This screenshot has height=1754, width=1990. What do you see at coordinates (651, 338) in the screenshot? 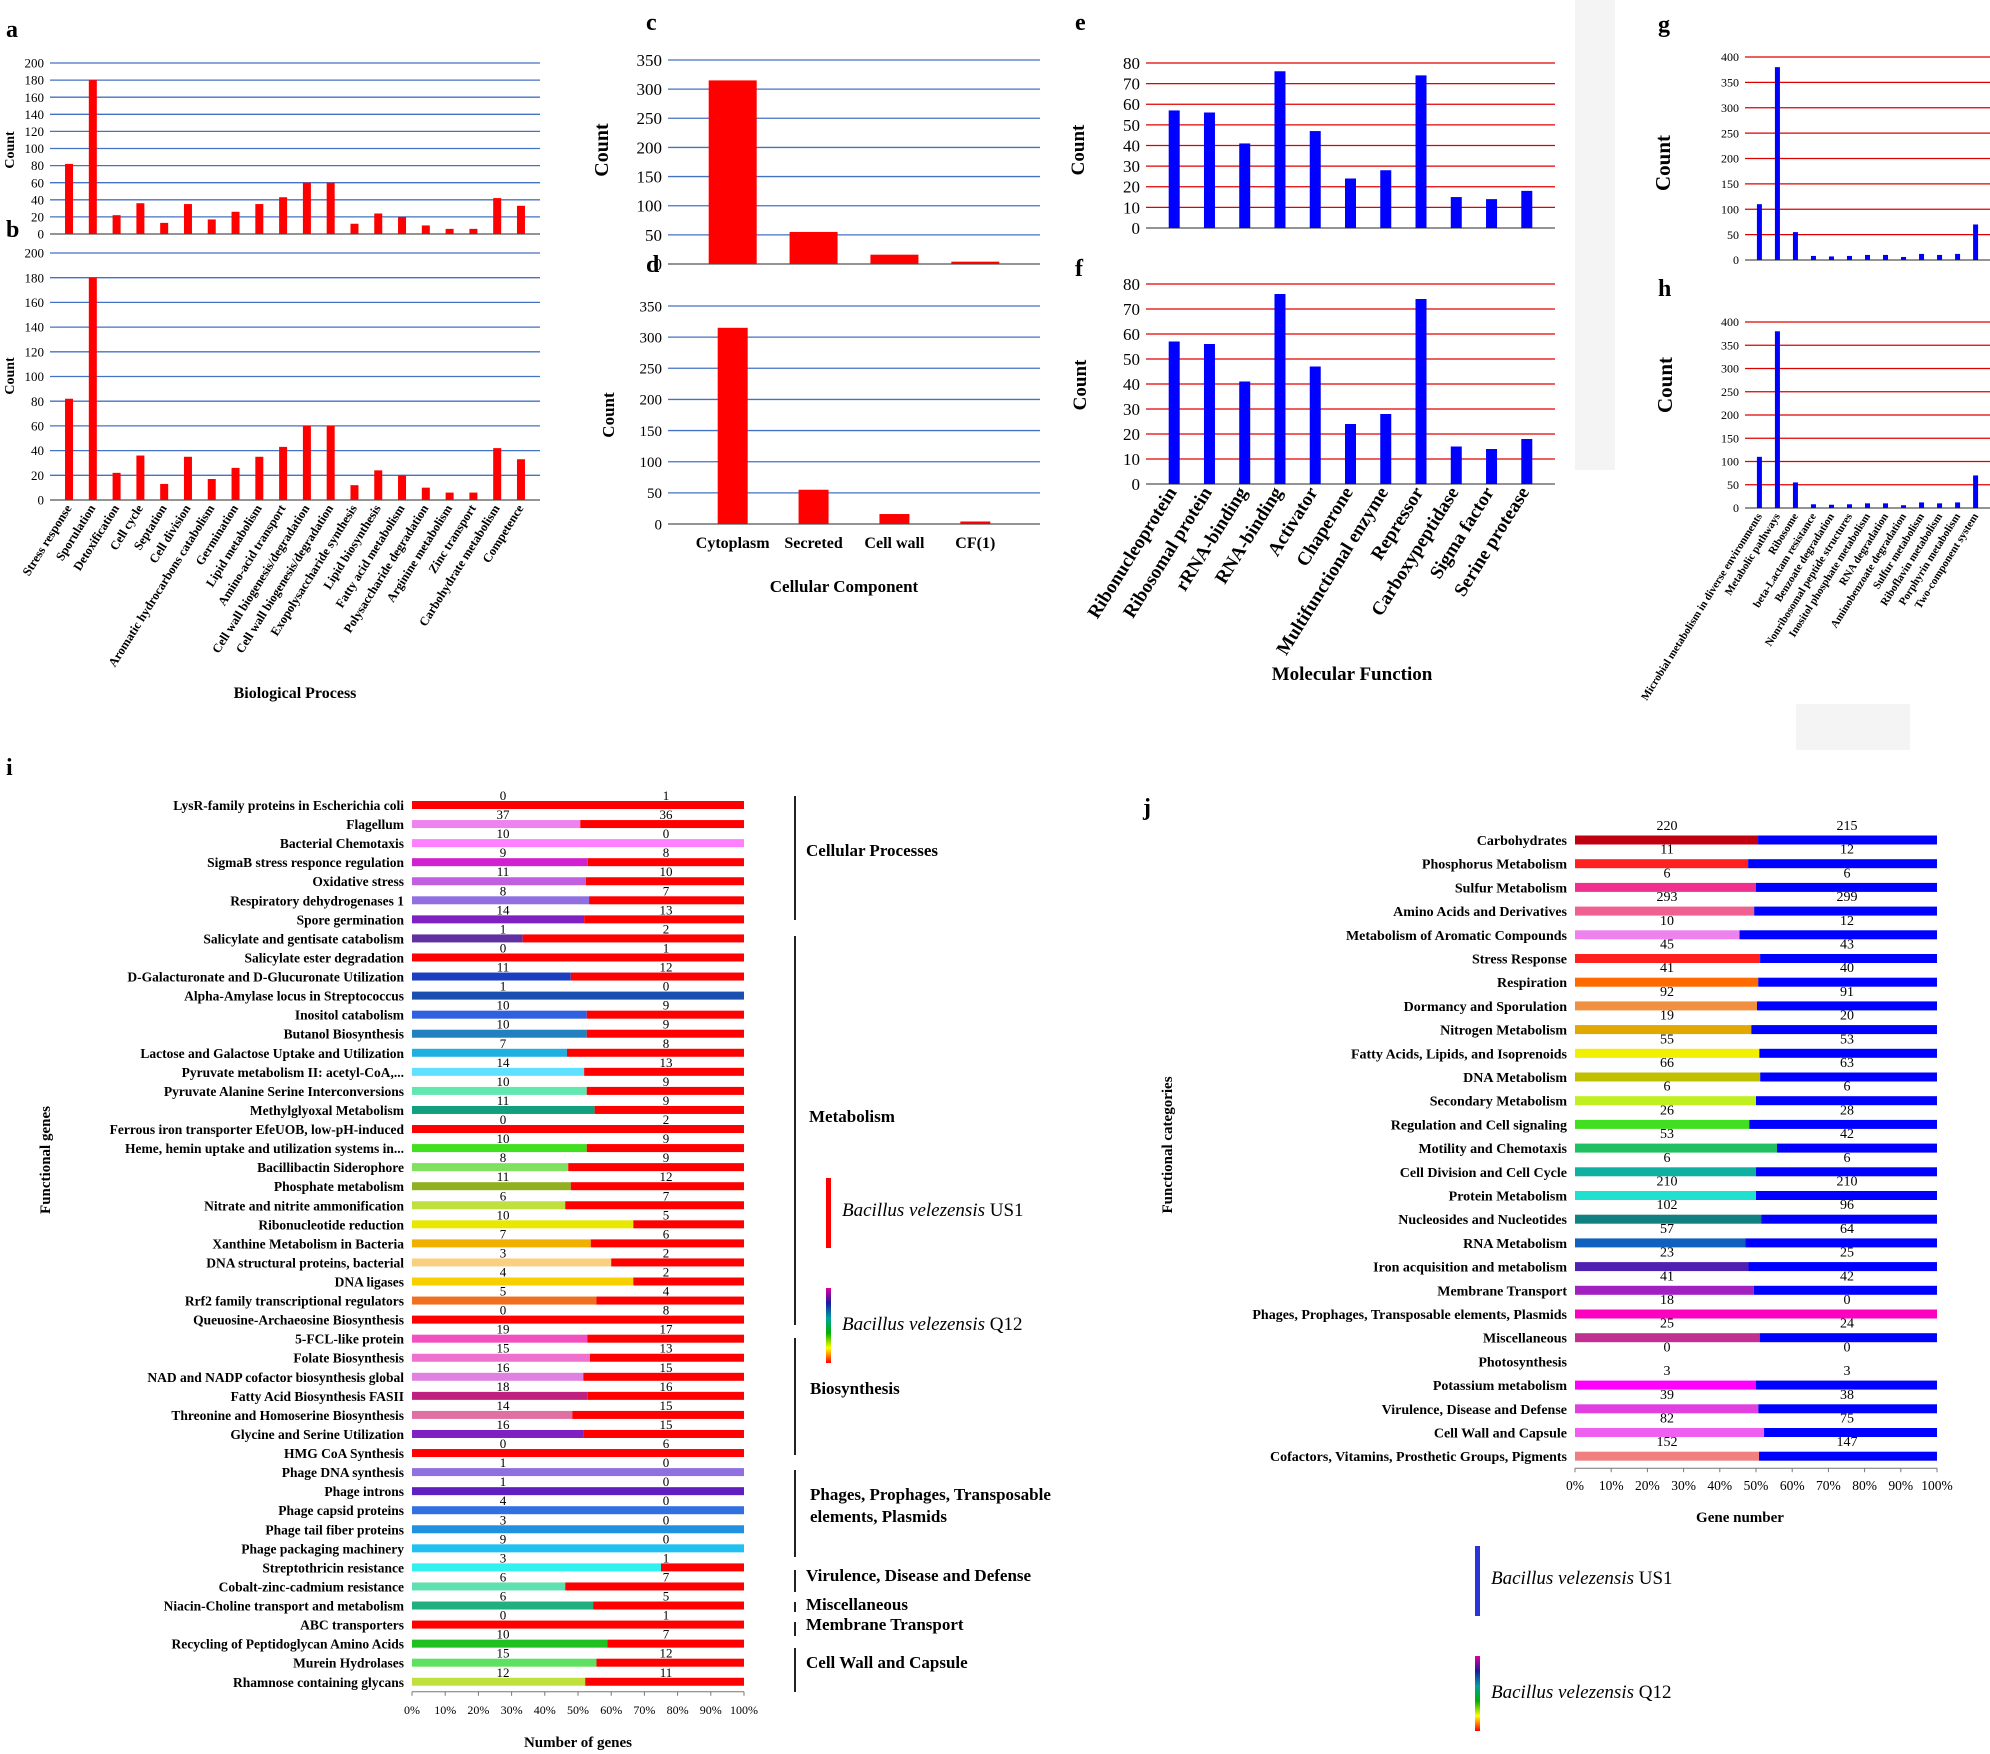
I see `y-tick-label: 300` at bounding box center [651, 338].